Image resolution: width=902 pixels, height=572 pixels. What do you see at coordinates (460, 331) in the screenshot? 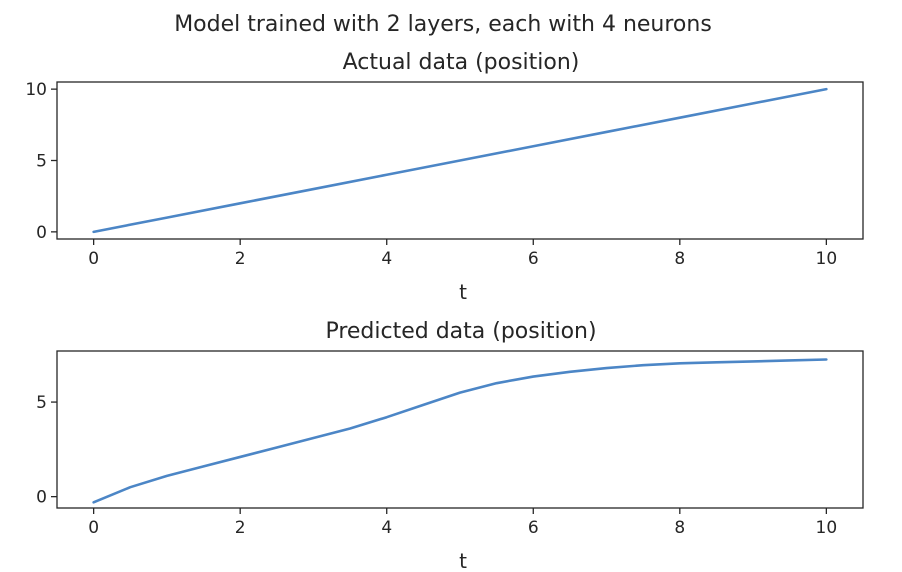
I see `subplot-title: Predicted data (position)` at bounding box center [460, 331].